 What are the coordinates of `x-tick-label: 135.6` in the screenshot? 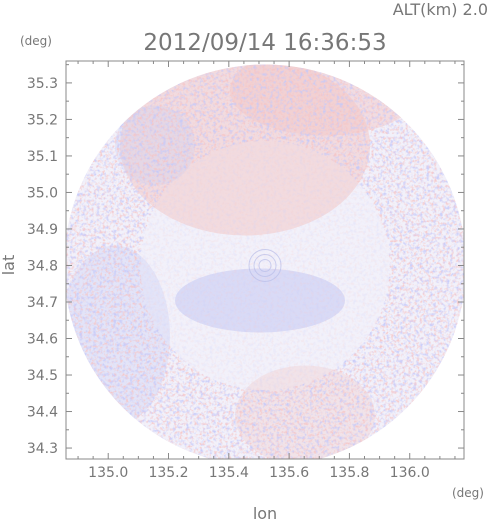 It's located at (289, 473).